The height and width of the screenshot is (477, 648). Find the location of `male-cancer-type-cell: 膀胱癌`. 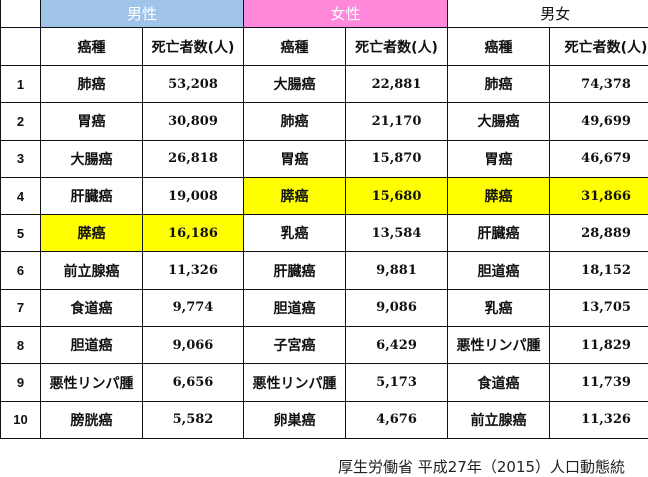

male-cancer-type-cell: 膀胱癌 is located at coordinates (92, 419).